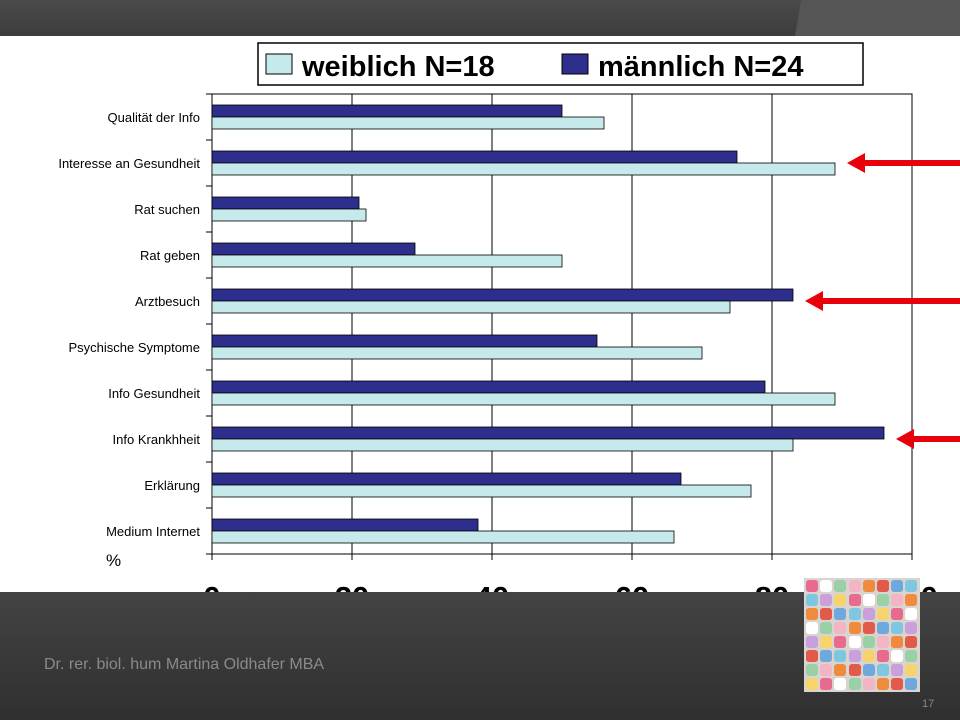  I want to click on category-label: Qualität der Info, so click(154, 117).